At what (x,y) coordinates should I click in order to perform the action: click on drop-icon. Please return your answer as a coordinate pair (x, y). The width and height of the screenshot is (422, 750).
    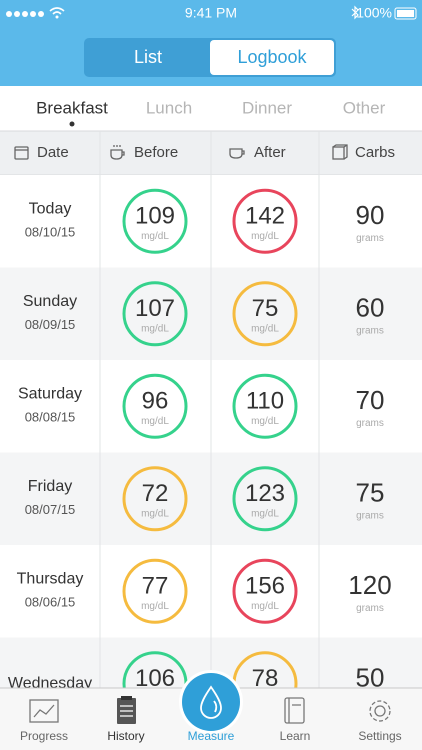
    Looking at the image, I should click on (211, 702).